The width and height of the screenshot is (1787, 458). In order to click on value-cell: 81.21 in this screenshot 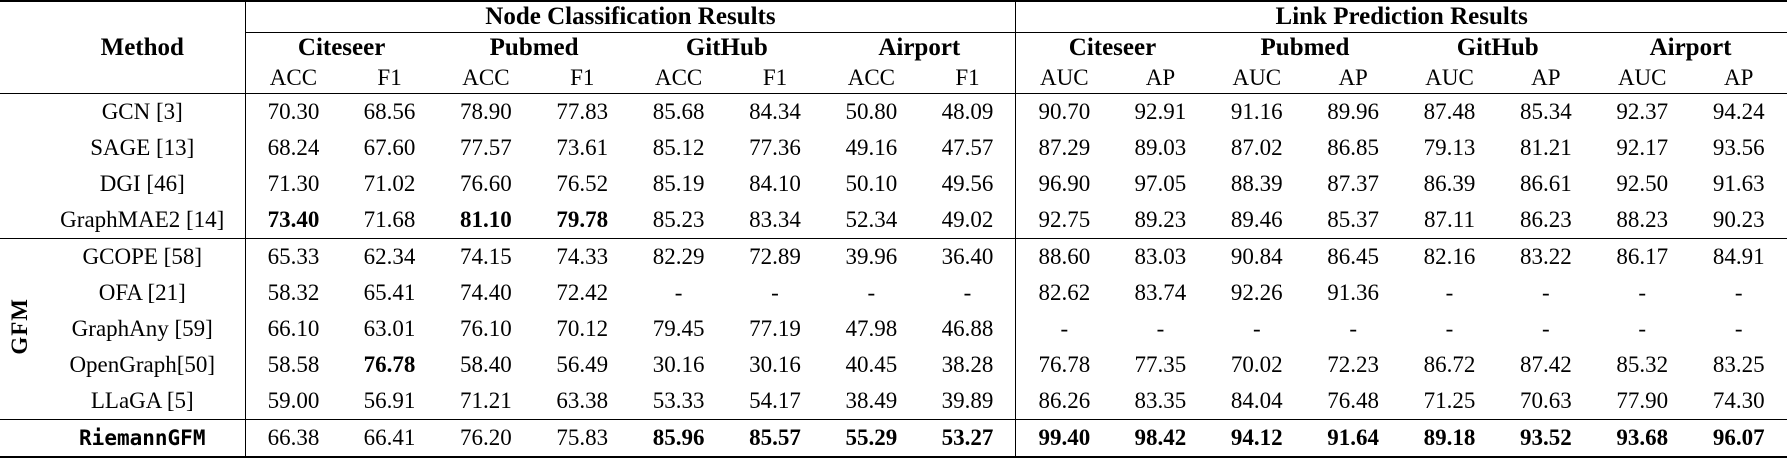, I will do `click(1545, 147)`.